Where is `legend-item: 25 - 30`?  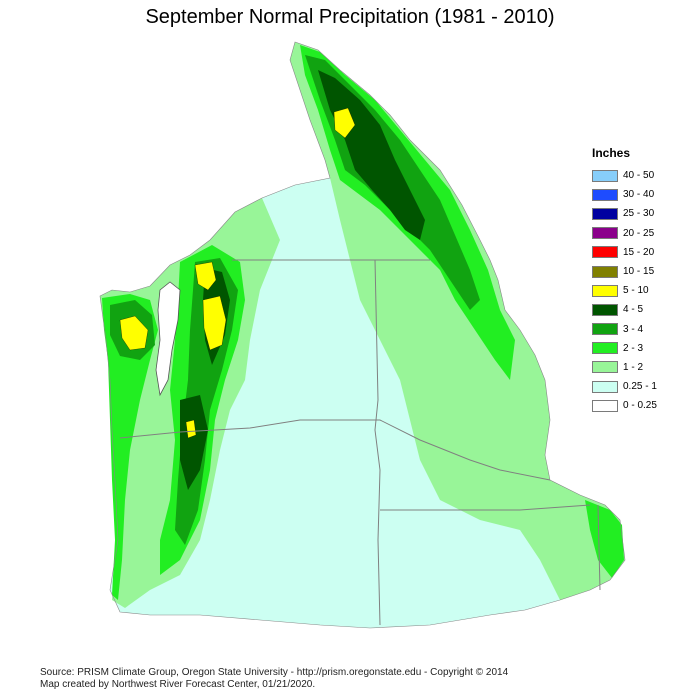 legend-item: 25 - 30 is located at coordinates (642, 213).